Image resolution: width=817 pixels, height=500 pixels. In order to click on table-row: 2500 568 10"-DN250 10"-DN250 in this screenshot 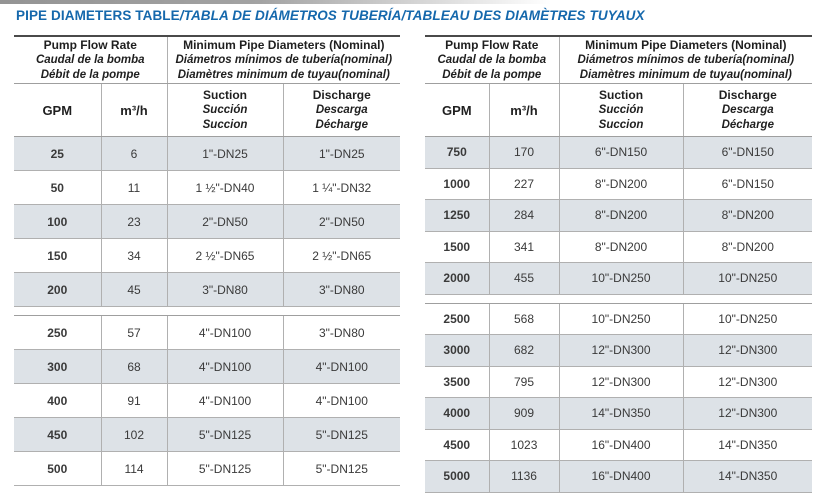, I will do `click(619, 319)`.